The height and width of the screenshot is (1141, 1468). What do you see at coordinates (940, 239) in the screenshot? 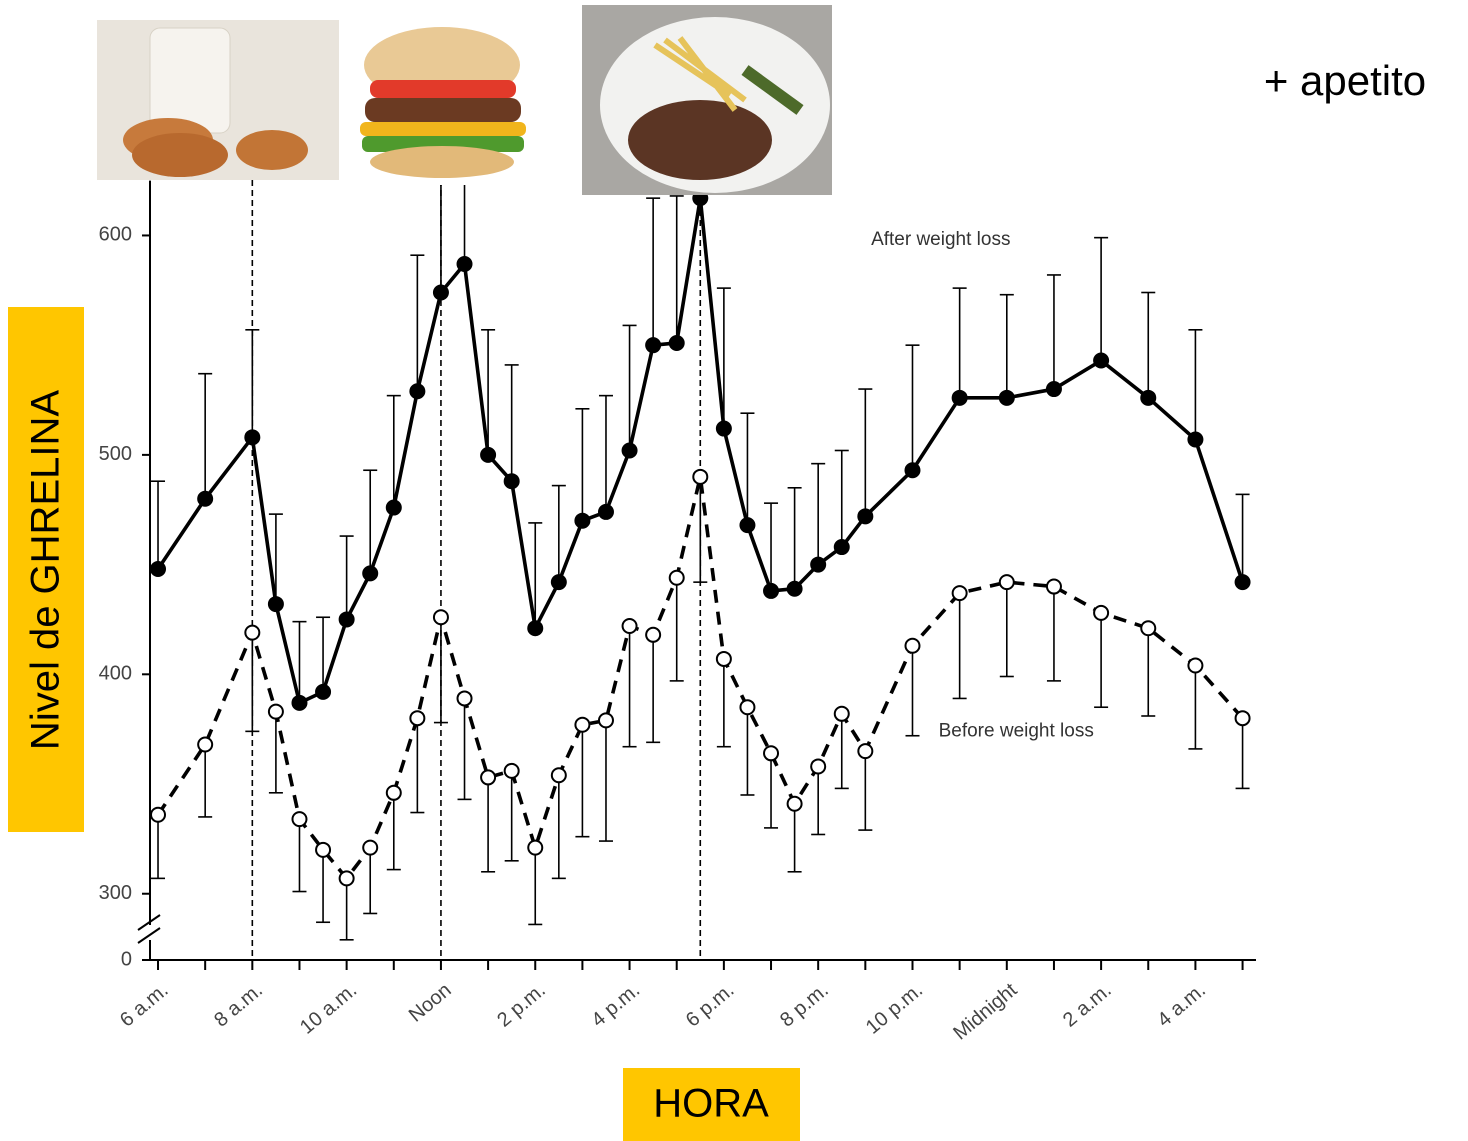
I see `annotation: After weight loss` at bounding box center [940, 239].